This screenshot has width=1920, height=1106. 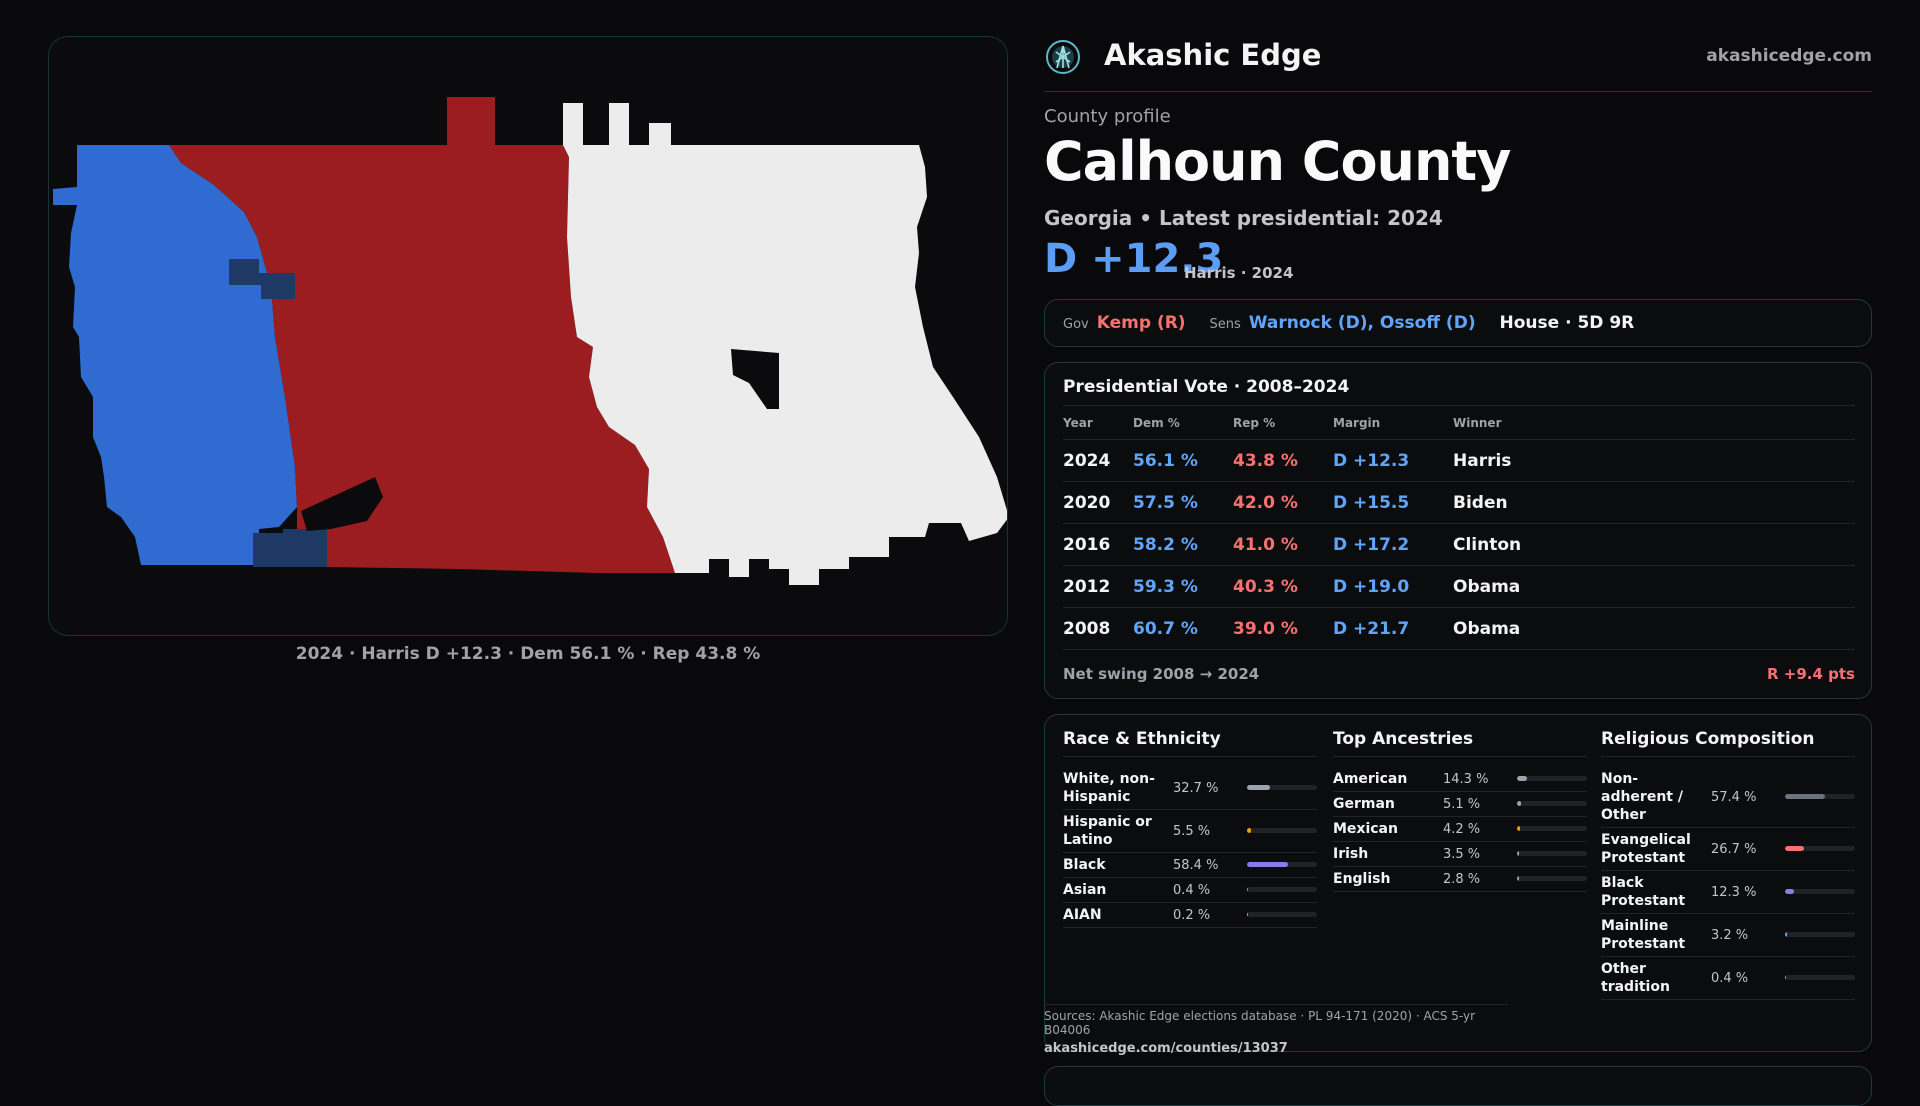 I want to click on house-delegation: House · 5D 9R, so click(x=1567, y=323).